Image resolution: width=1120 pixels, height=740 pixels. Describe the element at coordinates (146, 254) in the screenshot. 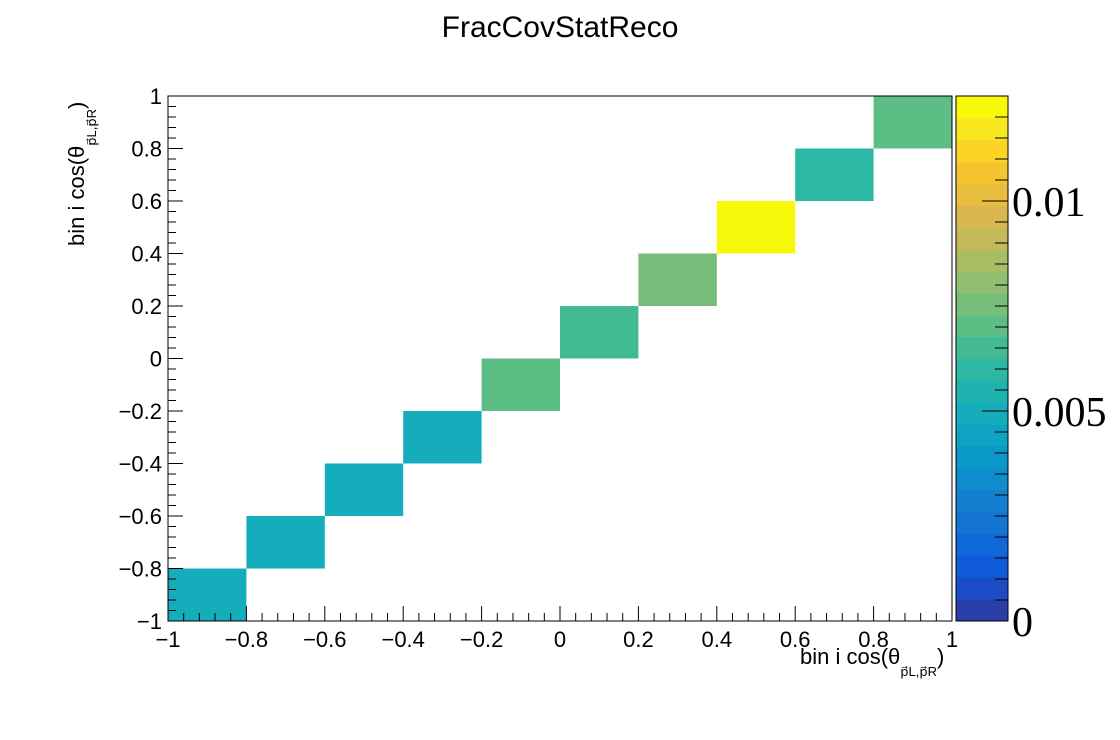

I see `y-tick-label: 0.4` at that location.